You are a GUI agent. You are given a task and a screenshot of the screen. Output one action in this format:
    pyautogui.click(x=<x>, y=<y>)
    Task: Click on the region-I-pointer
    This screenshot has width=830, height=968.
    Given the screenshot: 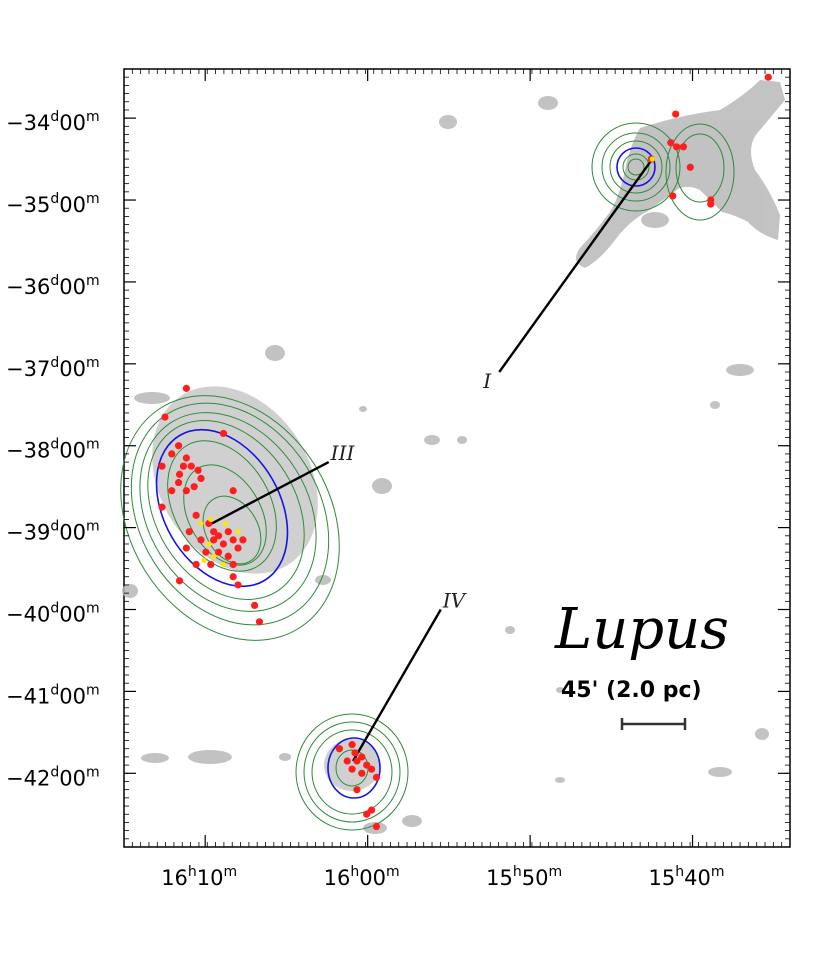 What is the action you would take?
    pyautogui.click(x=576, y=265)
    